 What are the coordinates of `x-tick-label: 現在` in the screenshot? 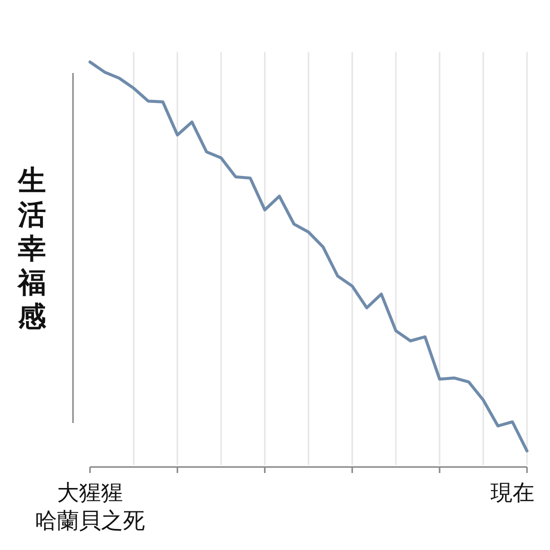 It's located at (512, 493).